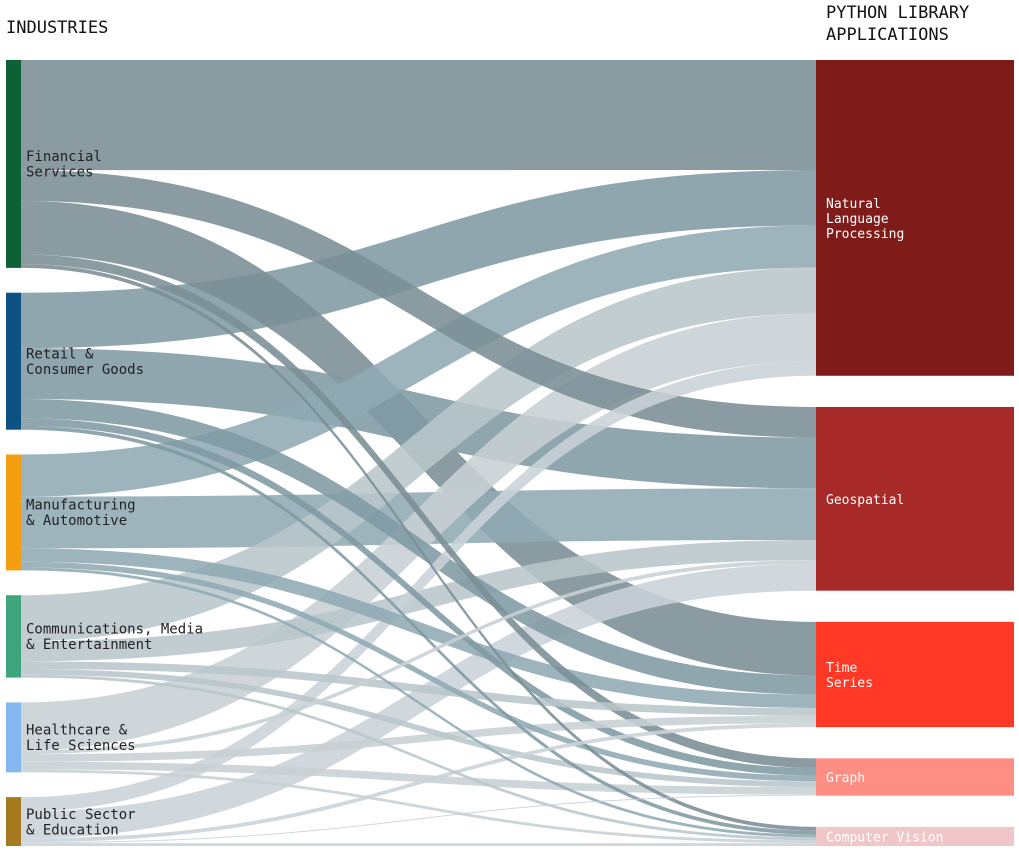 The width and height of the screenshot is (1019, 852). I want to click on source-node-healthcare-and-life-sciences, so click(13, 737).